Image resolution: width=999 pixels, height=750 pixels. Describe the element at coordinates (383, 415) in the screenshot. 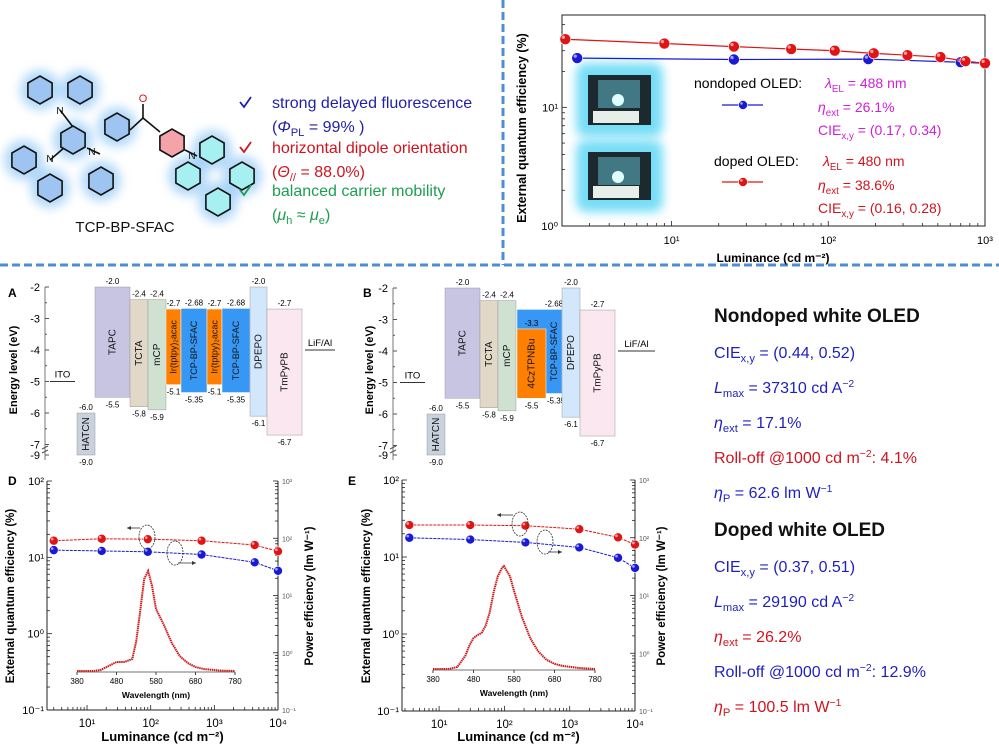

I see `y-tick-label: -6` at that location.